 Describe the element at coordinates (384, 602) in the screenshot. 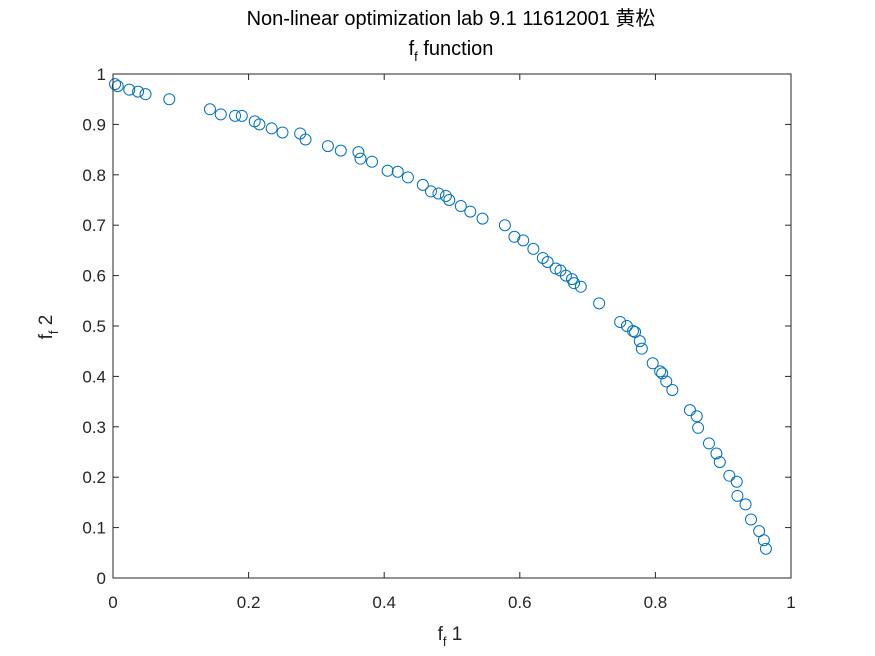

I see `x-tick-label: 0.4` at that location.